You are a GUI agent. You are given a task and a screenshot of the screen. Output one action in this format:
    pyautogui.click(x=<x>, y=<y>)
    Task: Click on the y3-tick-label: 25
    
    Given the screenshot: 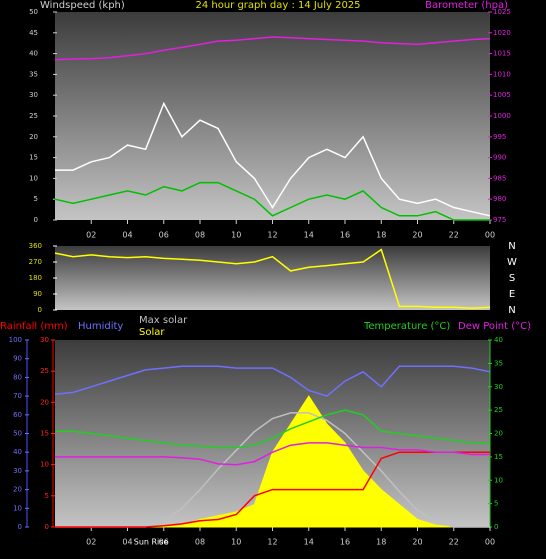 What is the action you would take?
    pyautogui.click(x=44, y=371)
    